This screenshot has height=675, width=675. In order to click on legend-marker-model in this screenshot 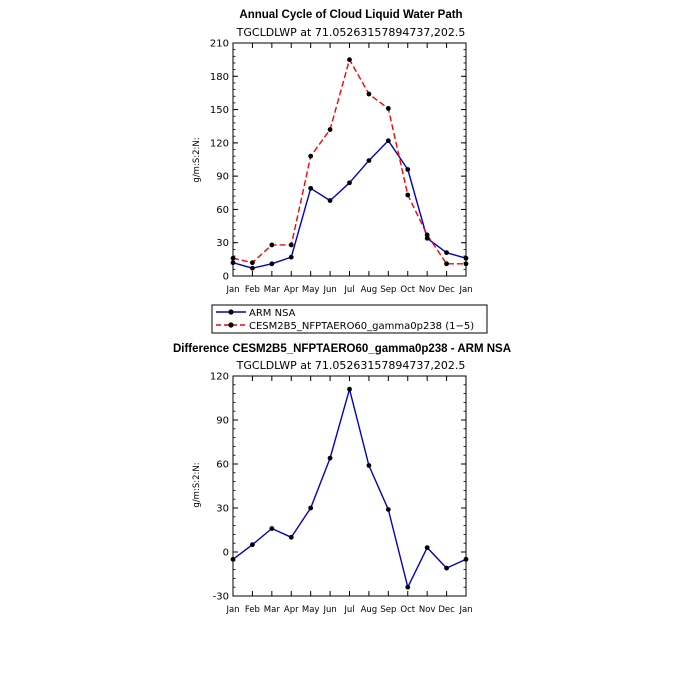, I will do `click(231, 325)`.